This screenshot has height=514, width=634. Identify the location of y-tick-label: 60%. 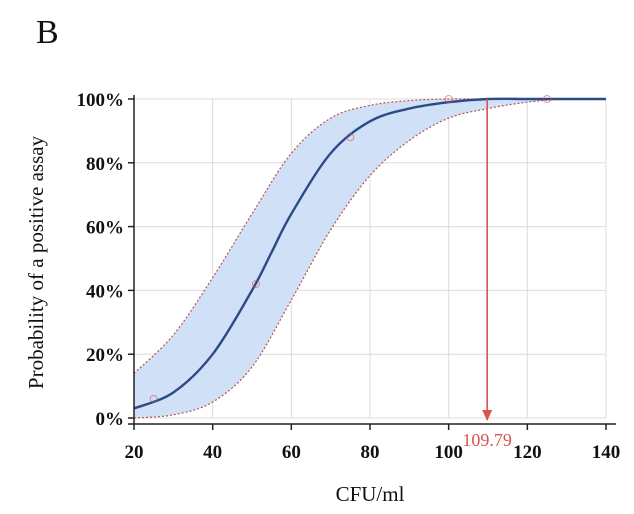
(105, 228).